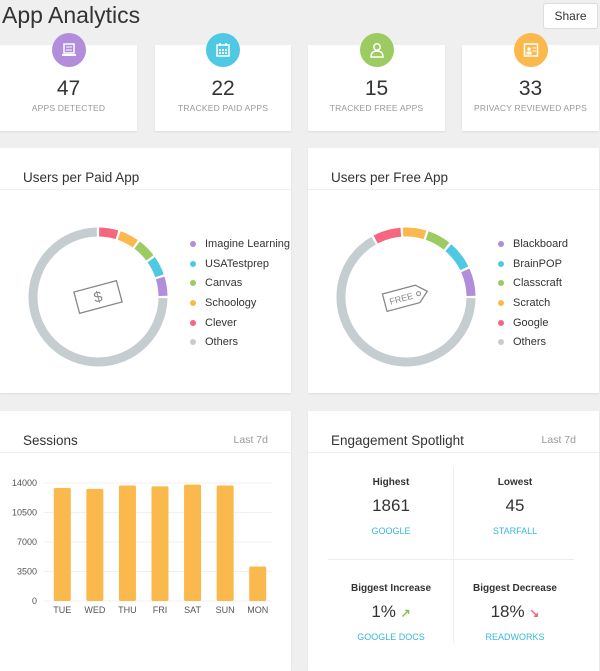 The height and width of the screenshot is (671, 600). What do you see at coordinates (127, 610) in the screenshot?
I see `x-tick-label: THU` at bounding box center [127, 610].